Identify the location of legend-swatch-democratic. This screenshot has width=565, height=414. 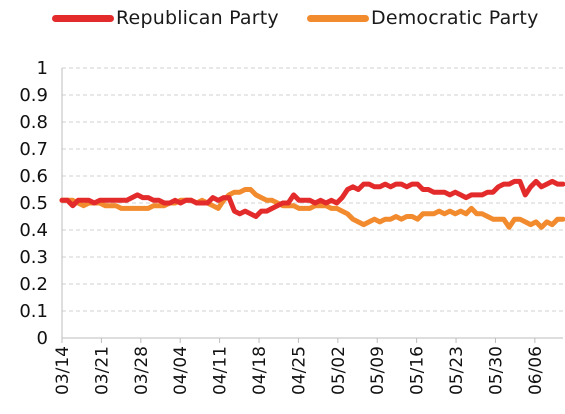
(338, 18).